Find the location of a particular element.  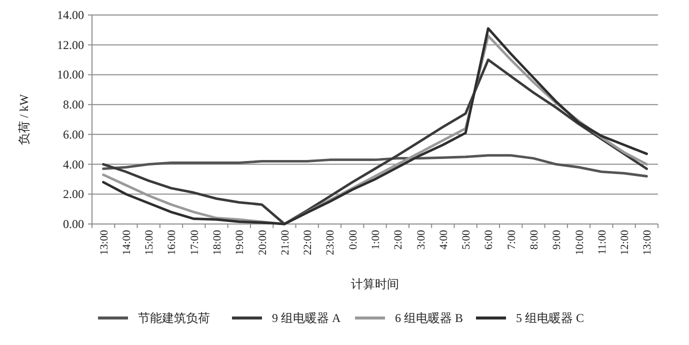

legend-label: 5 组电暖器 C is located at coordinates (550, 318).